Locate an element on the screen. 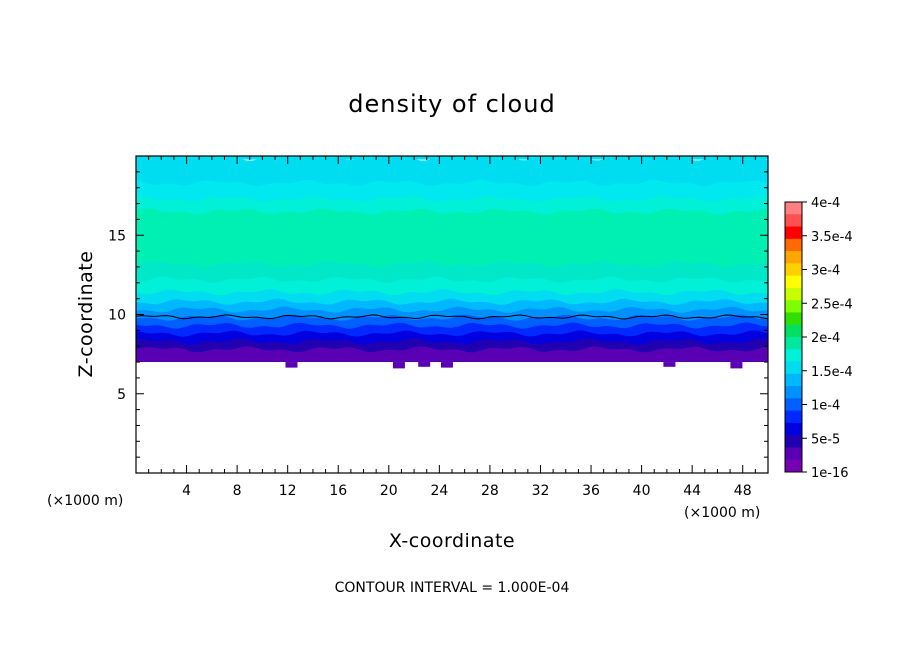 The image size is (904, 654). x-tick-label: 32 is located at coordinates (541, 491).